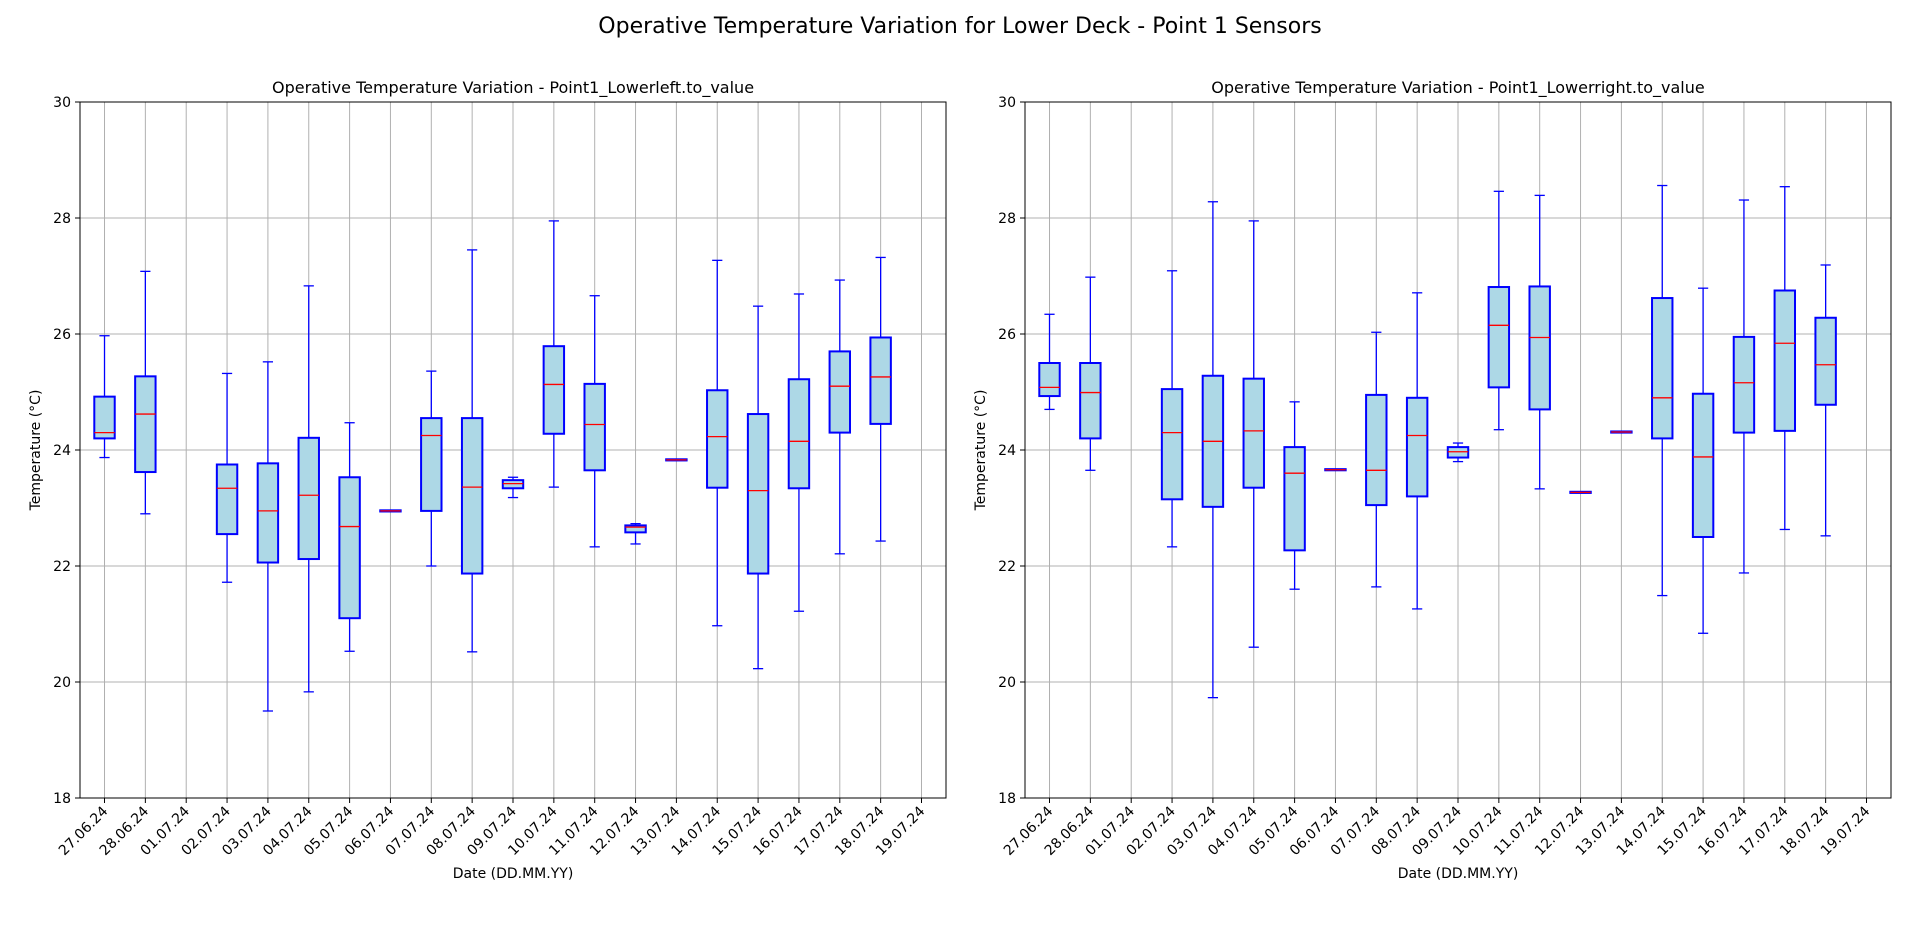 The image size is (1920, 926). I want to click on panel1-y-tick-label: 24, so click(62, 451).